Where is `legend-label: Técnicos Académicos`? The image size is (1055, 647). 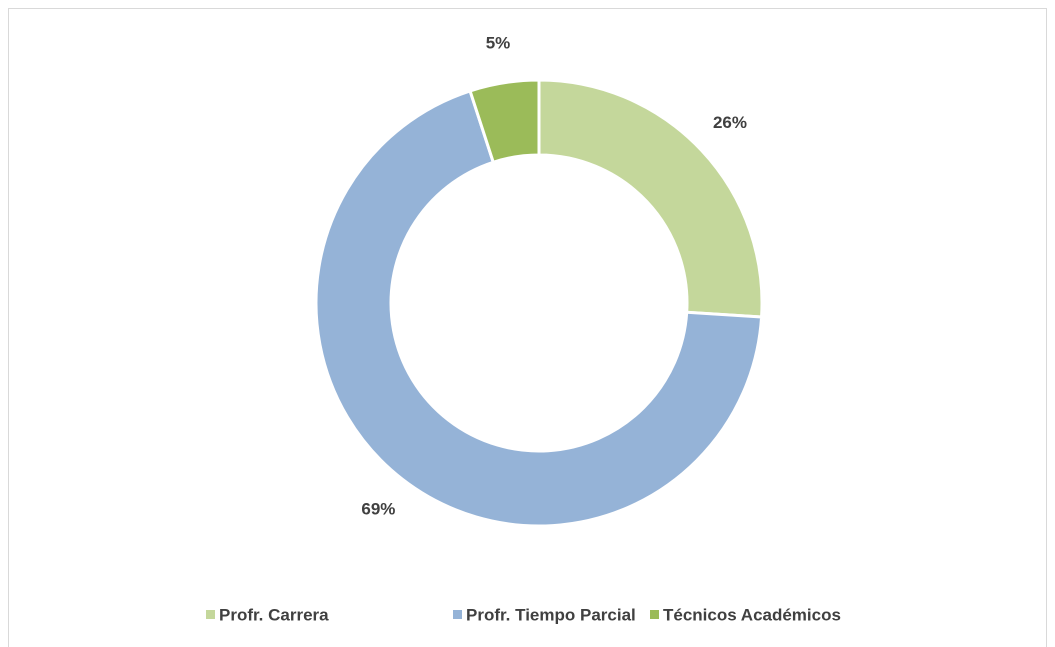 legend-label: Técnicos Académicos is located at coordinates (752, 614).